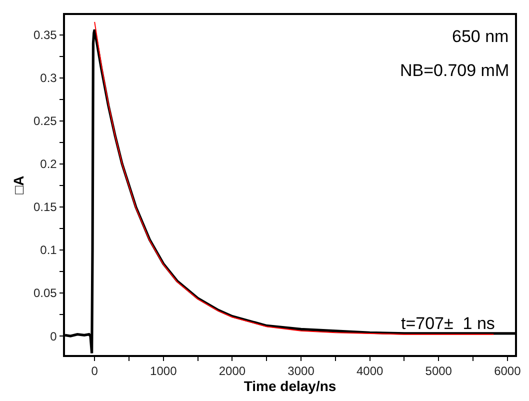  I want to click on y-tick-label: 0.25, so click(45, 121).